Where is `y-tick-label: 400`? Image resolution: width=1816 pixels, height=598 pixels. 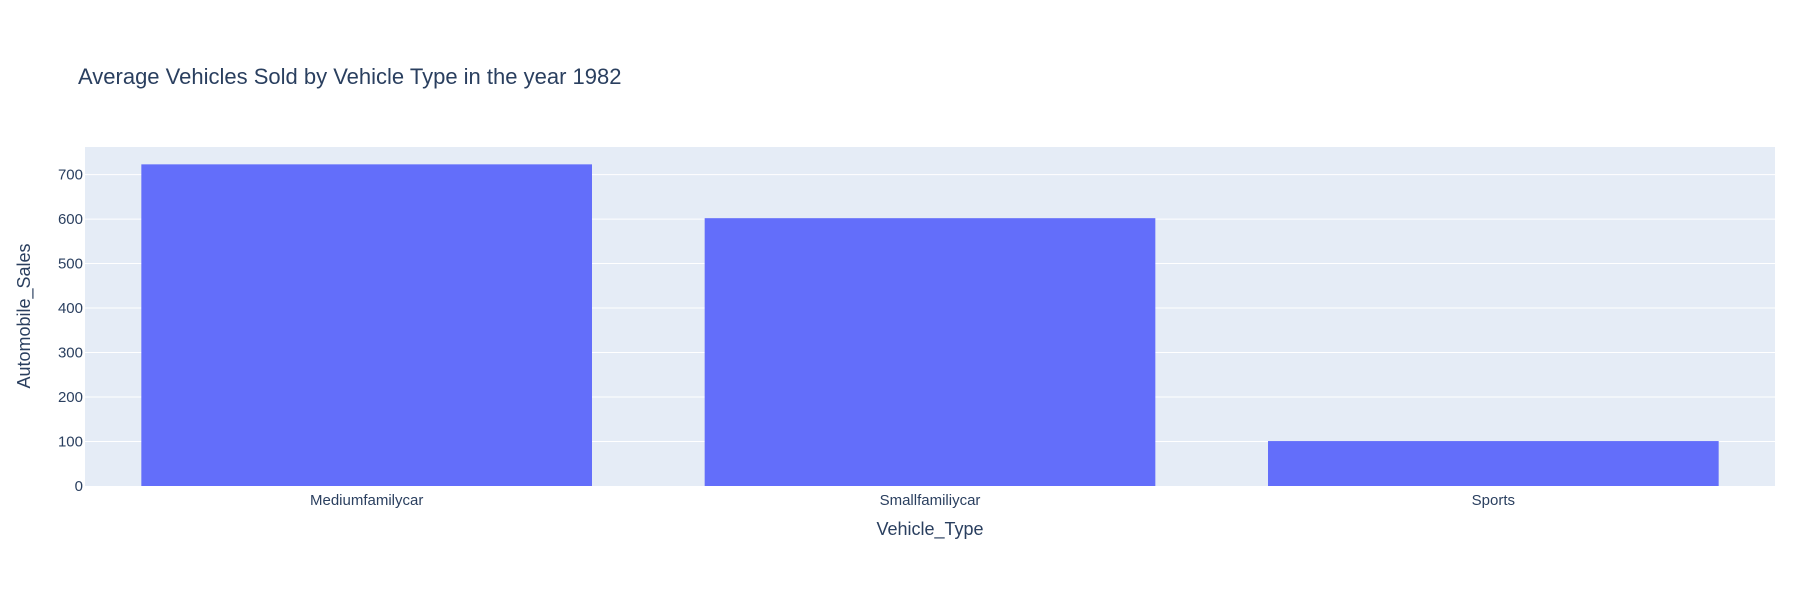
y-tick-label: 400 is located at coordinates (70, 308).